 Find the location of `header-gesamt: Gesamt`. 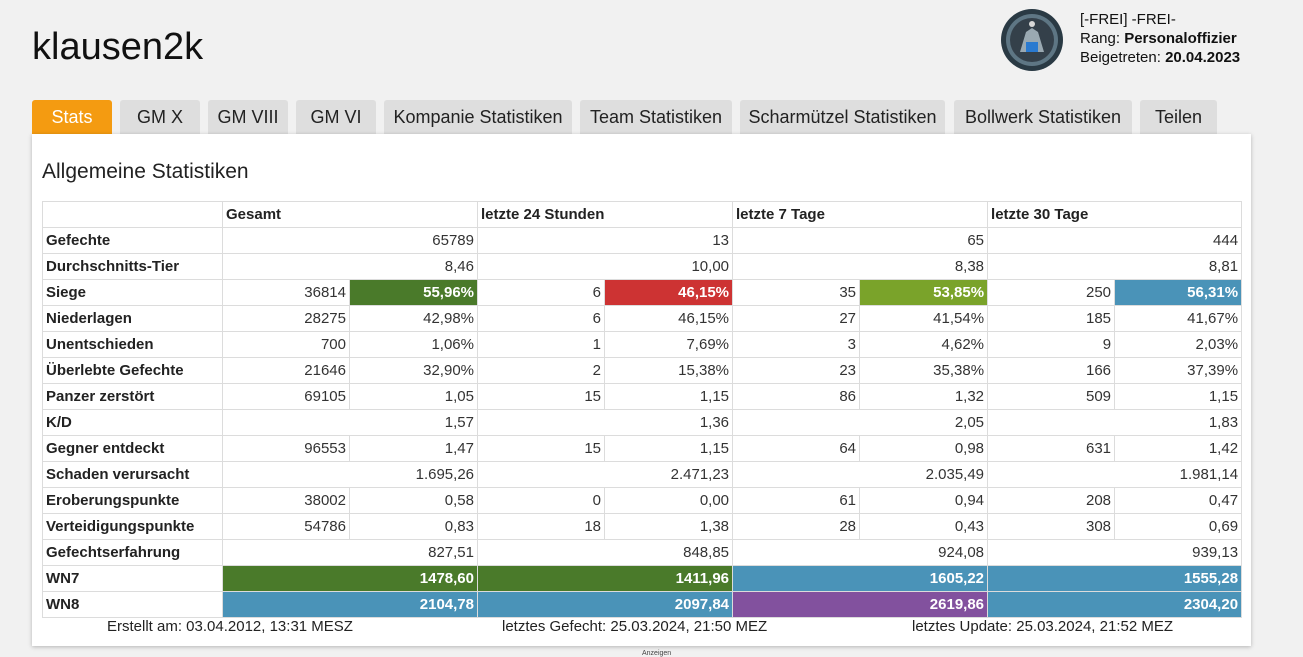

header-gesamt: Gesamt is located at coordinates (350, 214).